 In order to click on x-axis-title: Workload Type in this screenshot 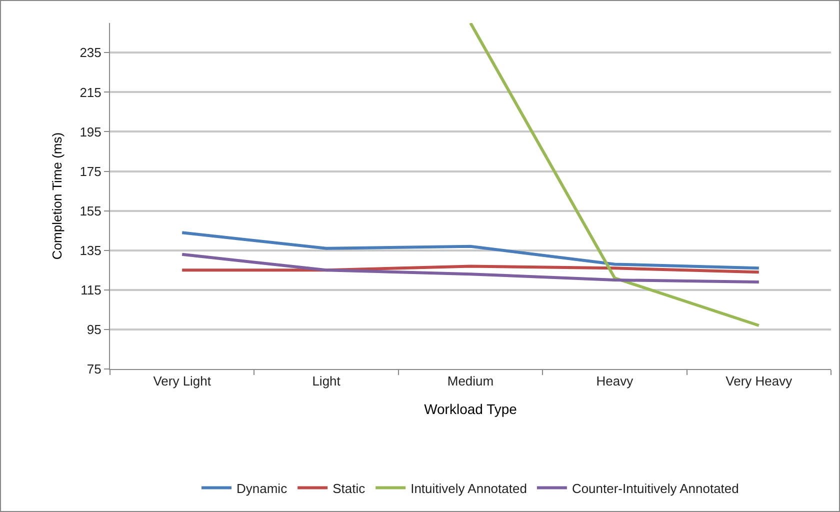, I will do `click(471, 408)`.